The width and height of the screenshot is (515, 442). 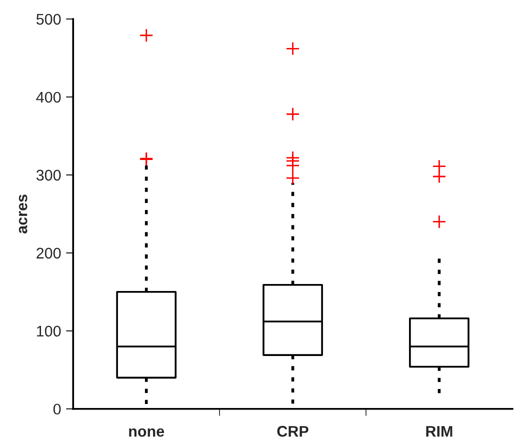 What do you see at coordinates (292, 431) in the screenshot?
I see `x-tick-label: CRP` at bounding box center [292, 431].